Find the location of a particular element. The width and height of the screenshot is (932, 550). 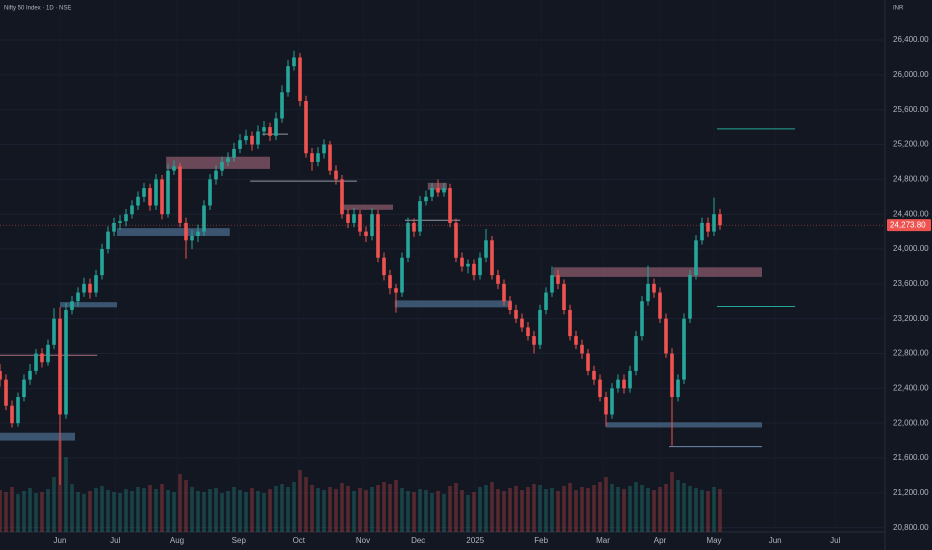

x-tick-label: Nov is located at coordinates (363, 540).